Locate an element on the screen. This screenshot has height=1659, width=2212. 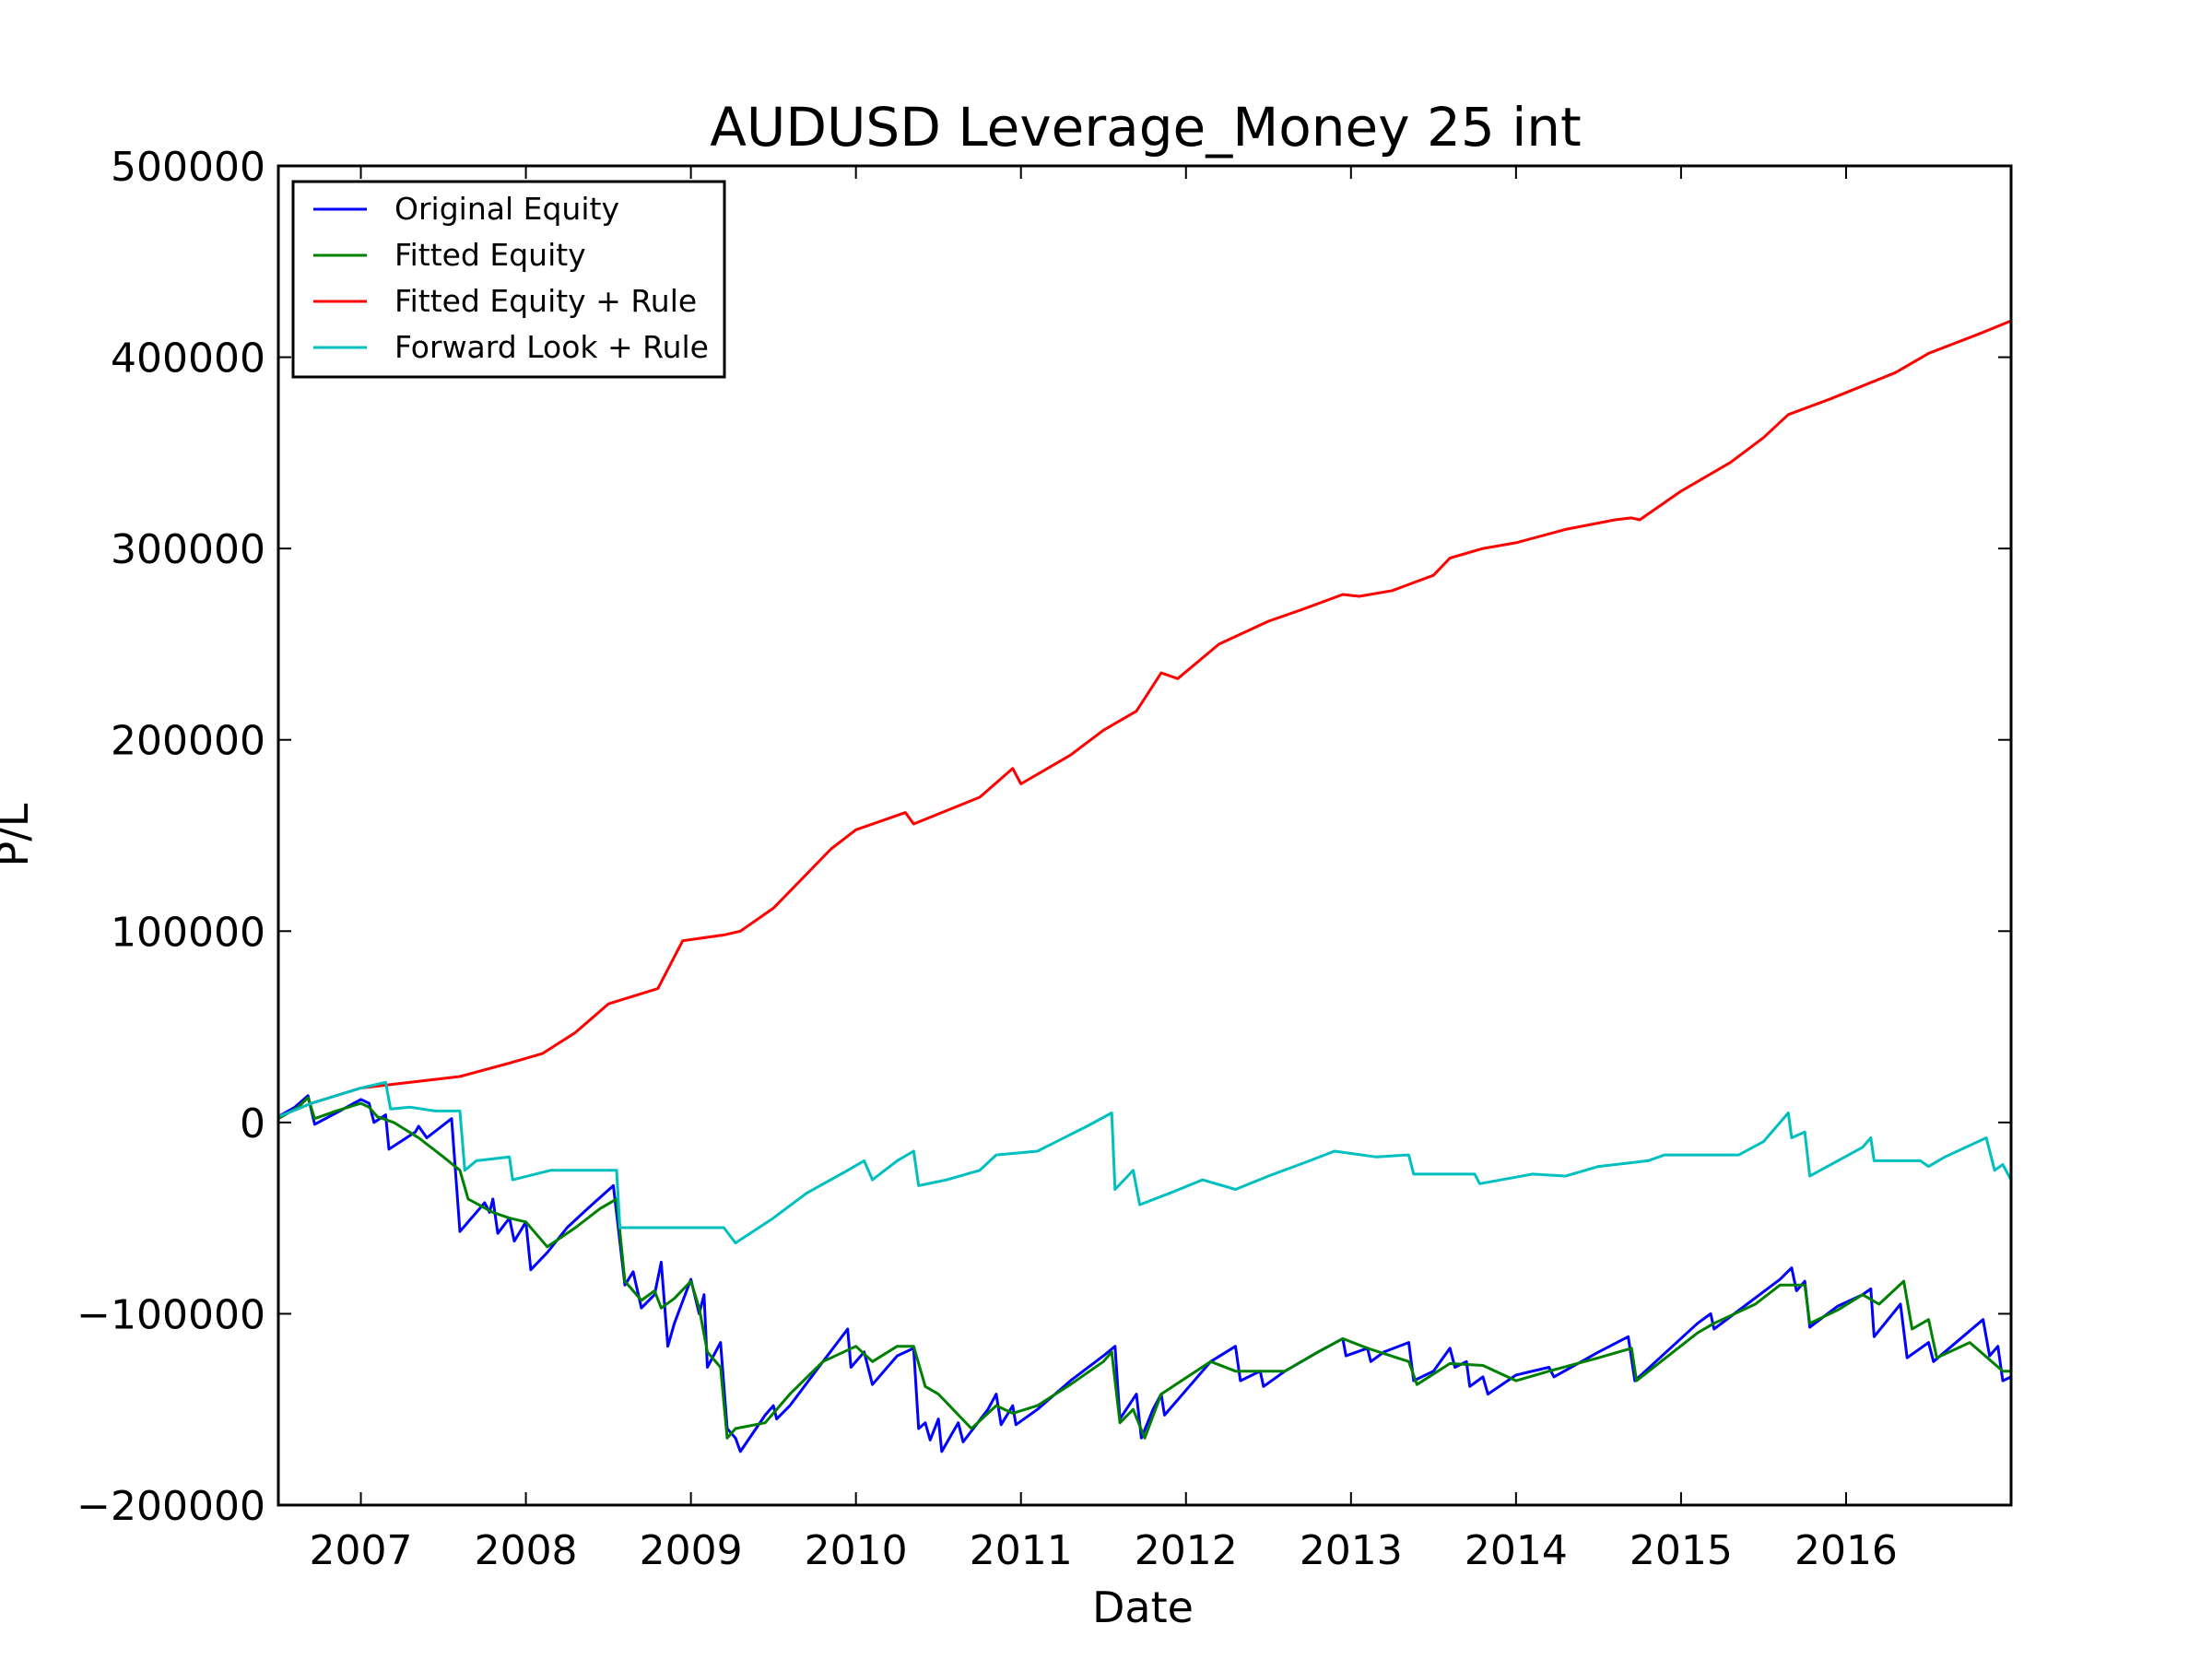
legend-box is located at coordinates (508, 279).